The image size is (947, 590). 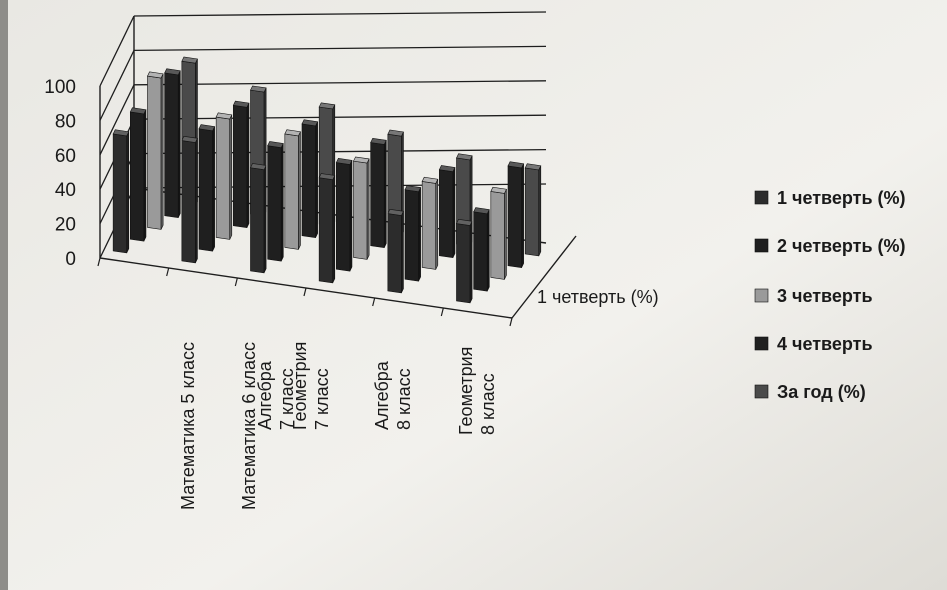 What do you see at coordinates (810, 392) in the screenshot?
I see `legend-item: За год (%)` at bounding box center [810, 392].